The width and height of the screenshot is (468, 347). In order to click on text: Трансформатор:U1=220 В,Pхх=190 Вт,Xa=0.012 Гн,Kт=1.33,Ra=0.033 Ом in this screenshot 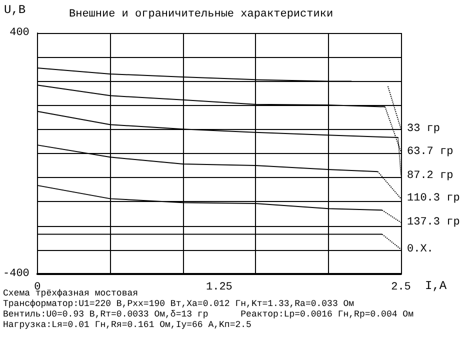, I will do `click(178, 304)`.